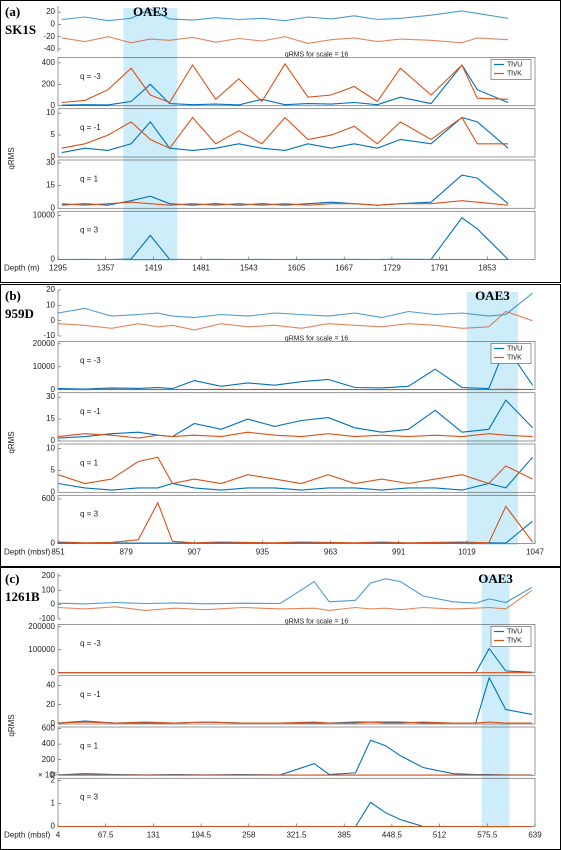 This screenshot has width=561, height=850. I want to click on y-tick-label: 40, so click(50, 685).